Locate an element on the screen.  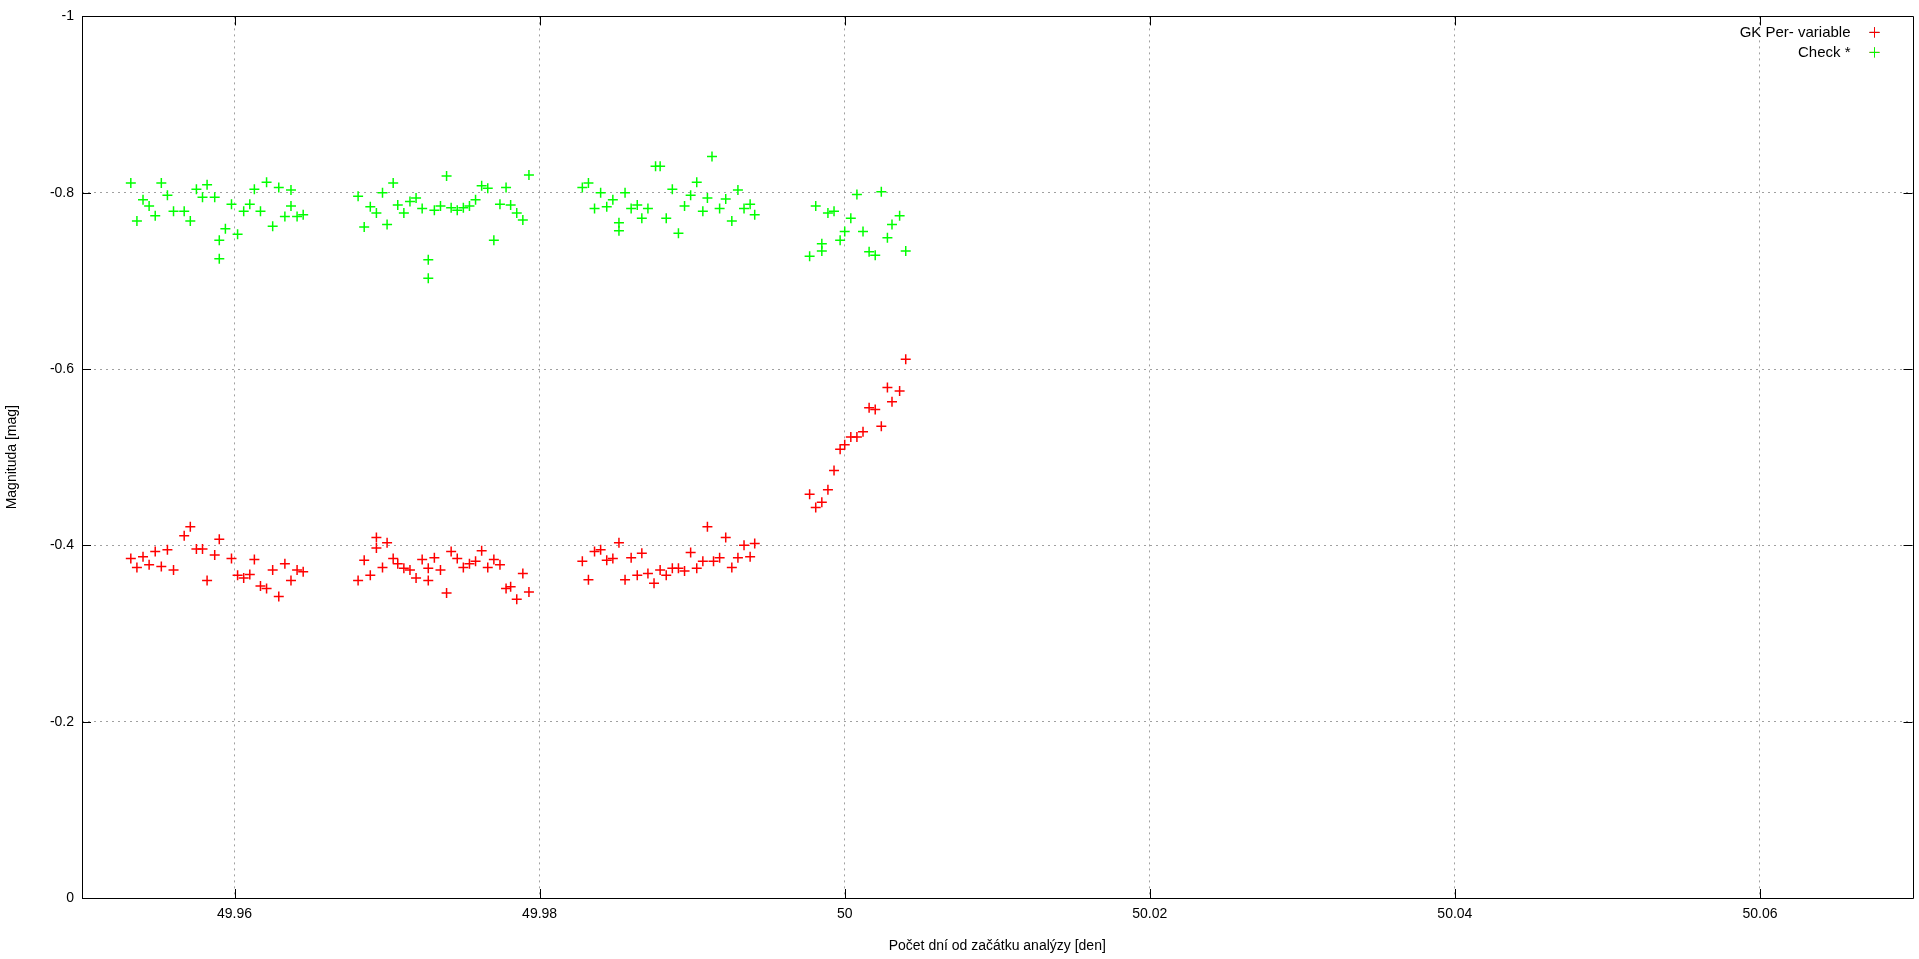
y-tick-label: -1 is located at coordinates (68, 15).